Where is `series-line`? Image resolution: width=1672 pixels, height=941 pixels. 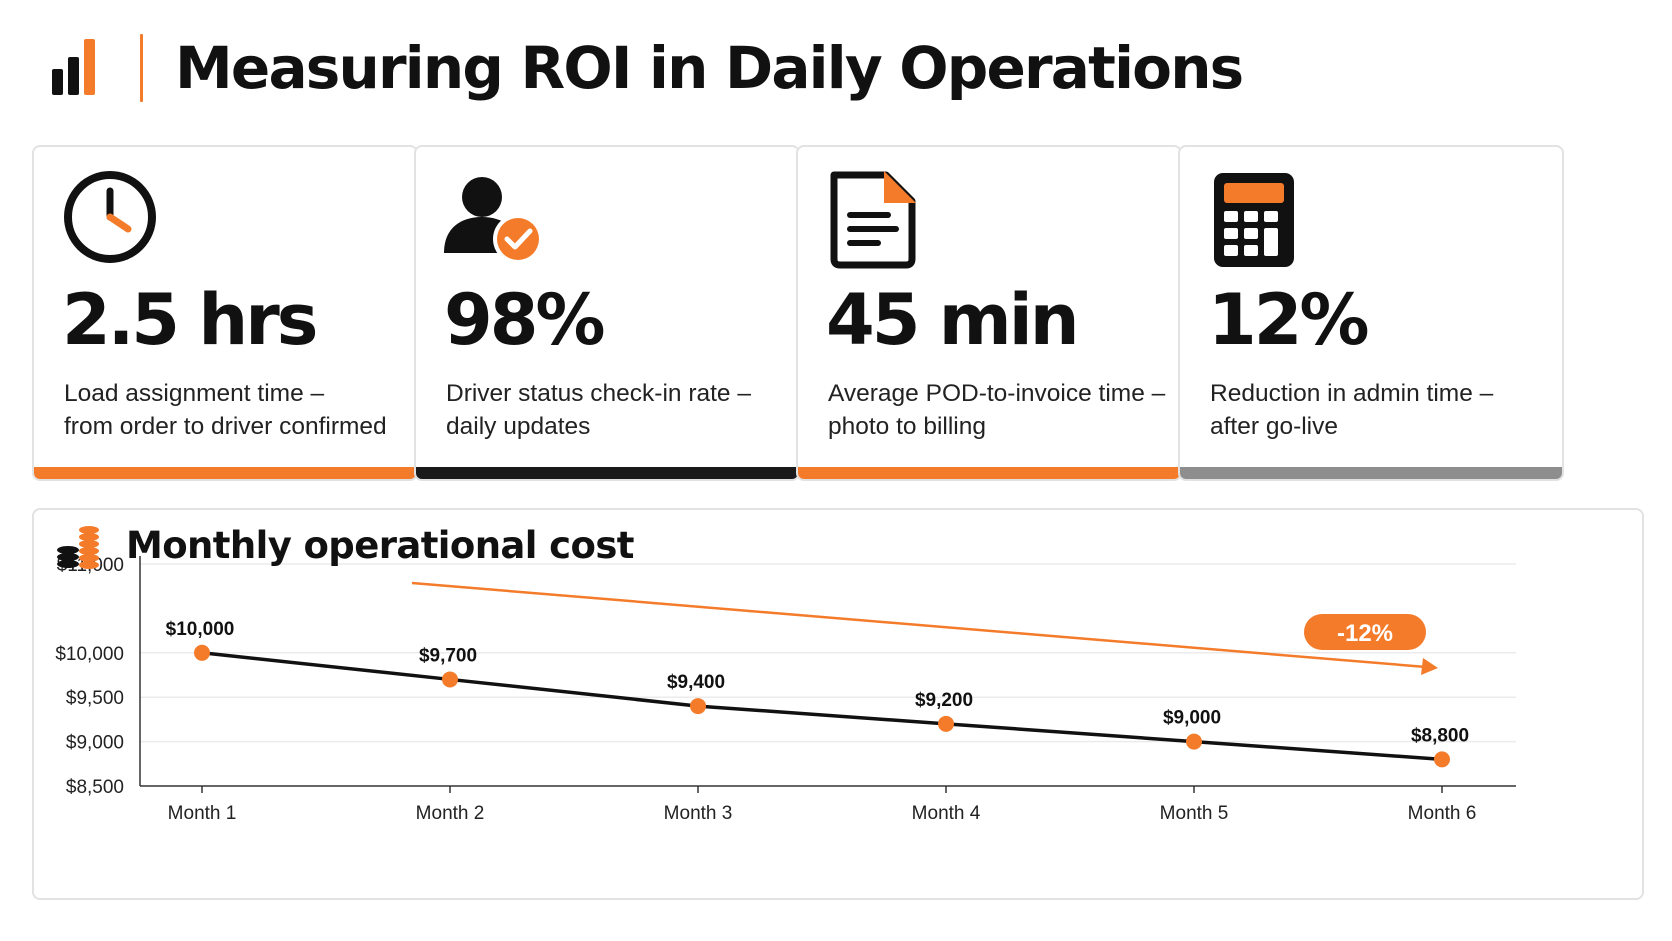
series-line is located at coordinates (822, 706).